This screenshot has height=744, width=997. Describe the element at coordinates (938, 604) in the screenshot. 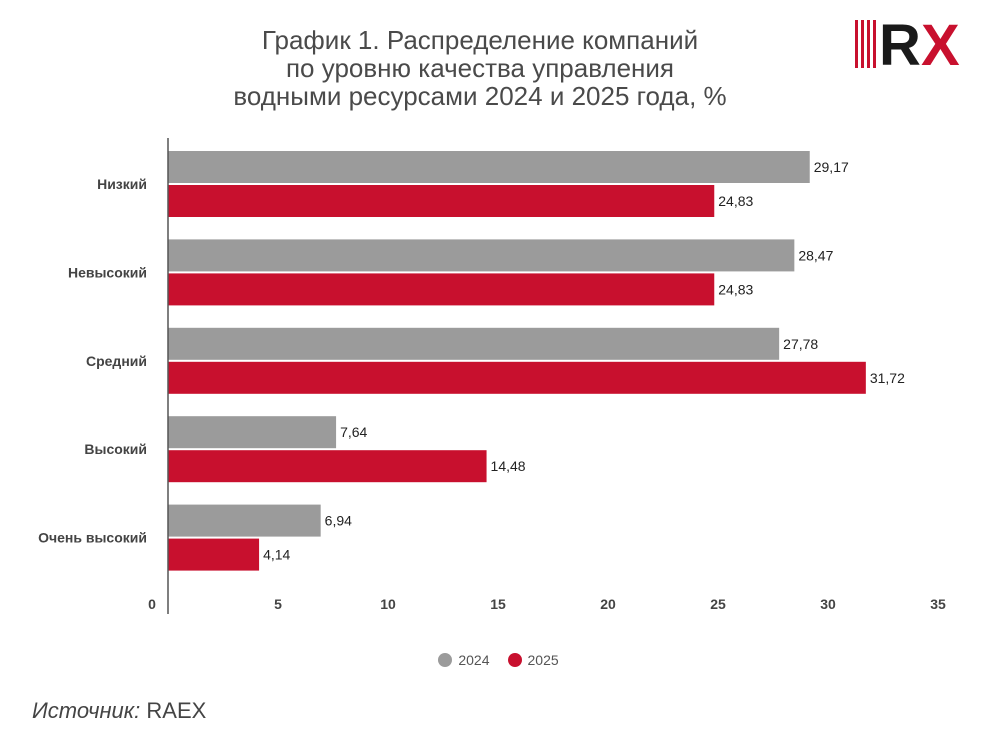

I see `x-tick-label-7: 35` at that location.